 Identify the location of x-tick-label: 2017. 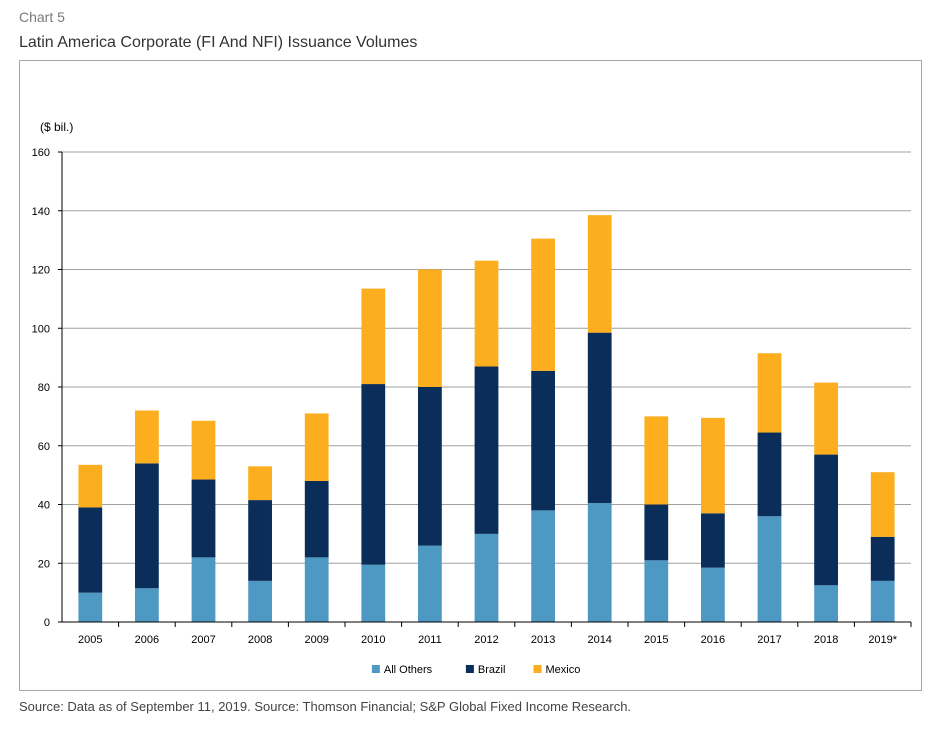
(769, 640).